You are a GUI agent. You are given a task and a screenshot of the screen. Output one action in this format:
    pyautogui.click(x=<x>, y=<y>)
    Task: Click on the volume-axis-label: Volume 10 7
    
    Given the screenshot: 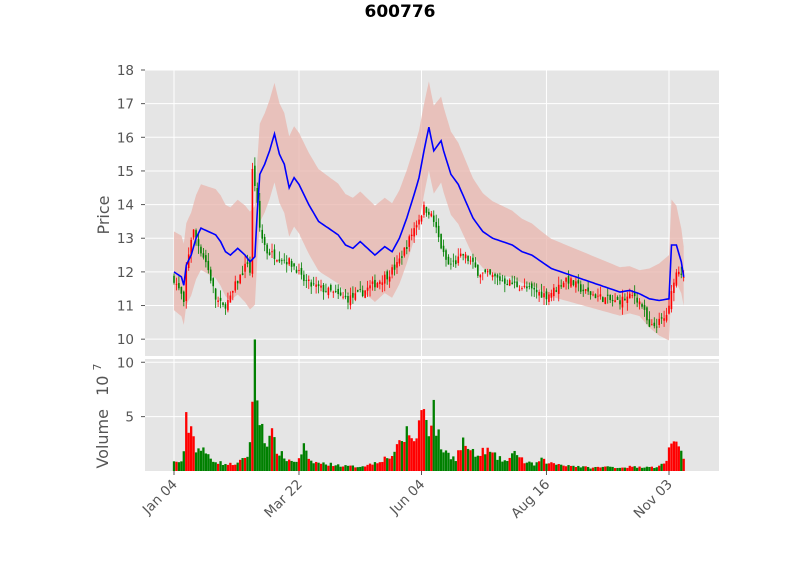 What is the action you would take?
    pyautogui.click(x=101, y=415)
    